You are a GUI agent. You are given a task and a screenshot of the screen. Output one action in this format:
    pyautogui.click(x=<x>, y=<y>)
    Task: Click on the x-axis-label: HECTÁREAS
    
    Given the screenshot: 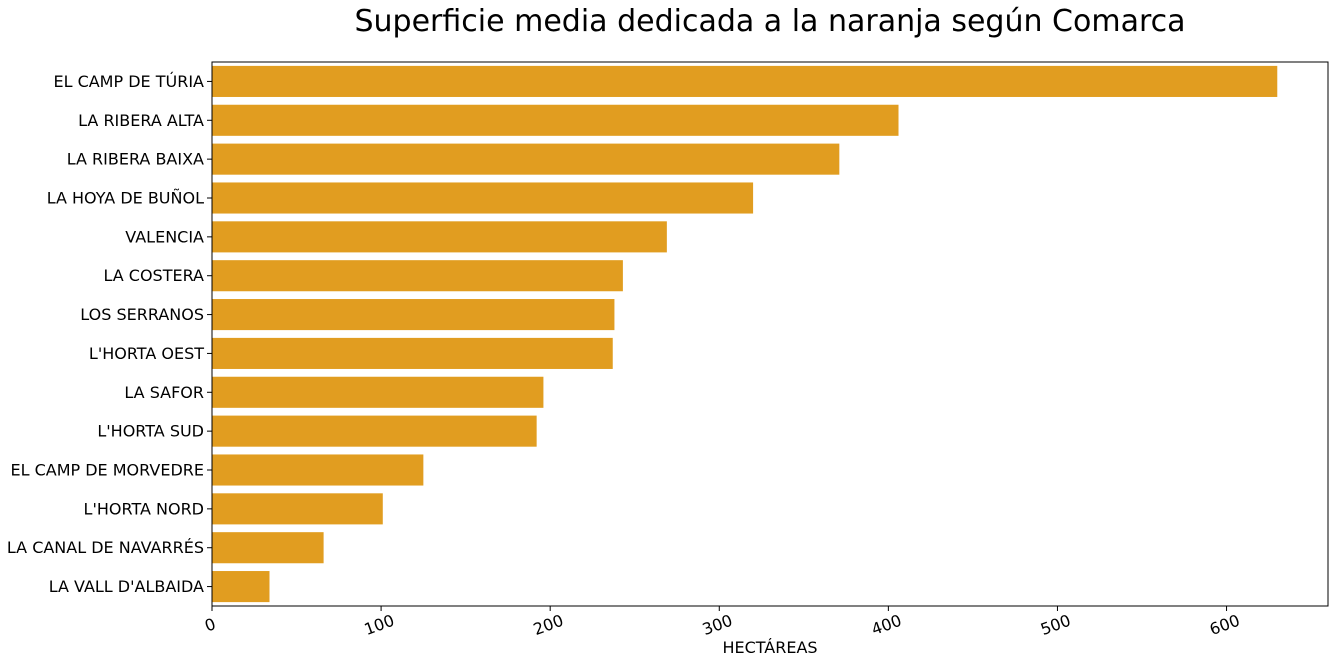 What is the action you would take?
    pyautogui.click(x=769, y=647)
    